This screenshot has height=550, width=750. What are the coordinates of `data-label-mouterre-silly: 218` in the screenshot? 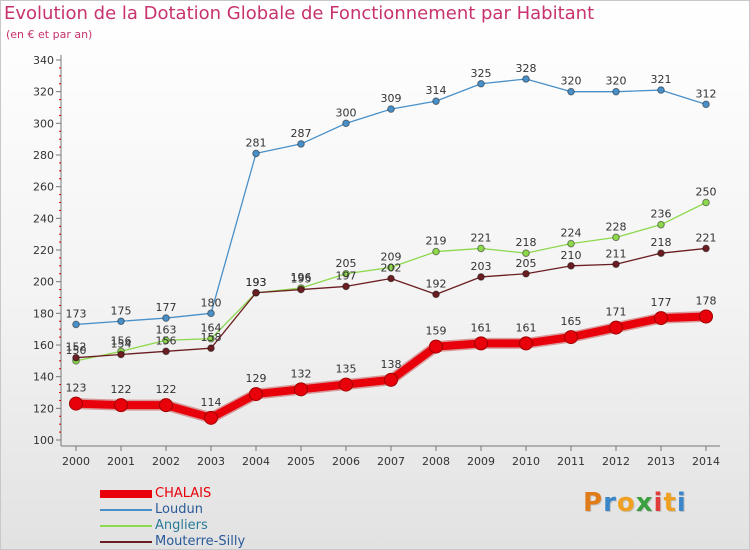 It's located at (661, 242).